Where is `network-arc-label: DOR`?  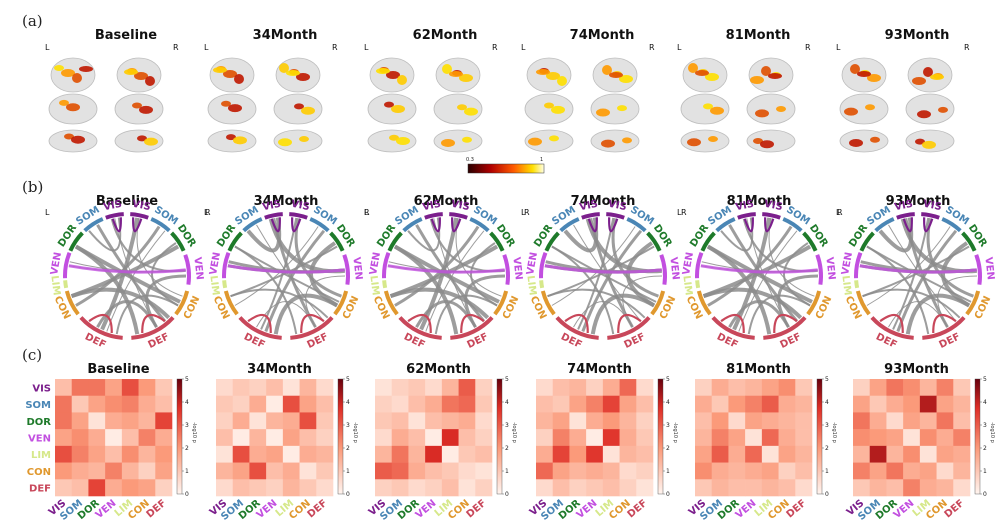
network-arc-label: DOR is located at coordinates (226, 236).